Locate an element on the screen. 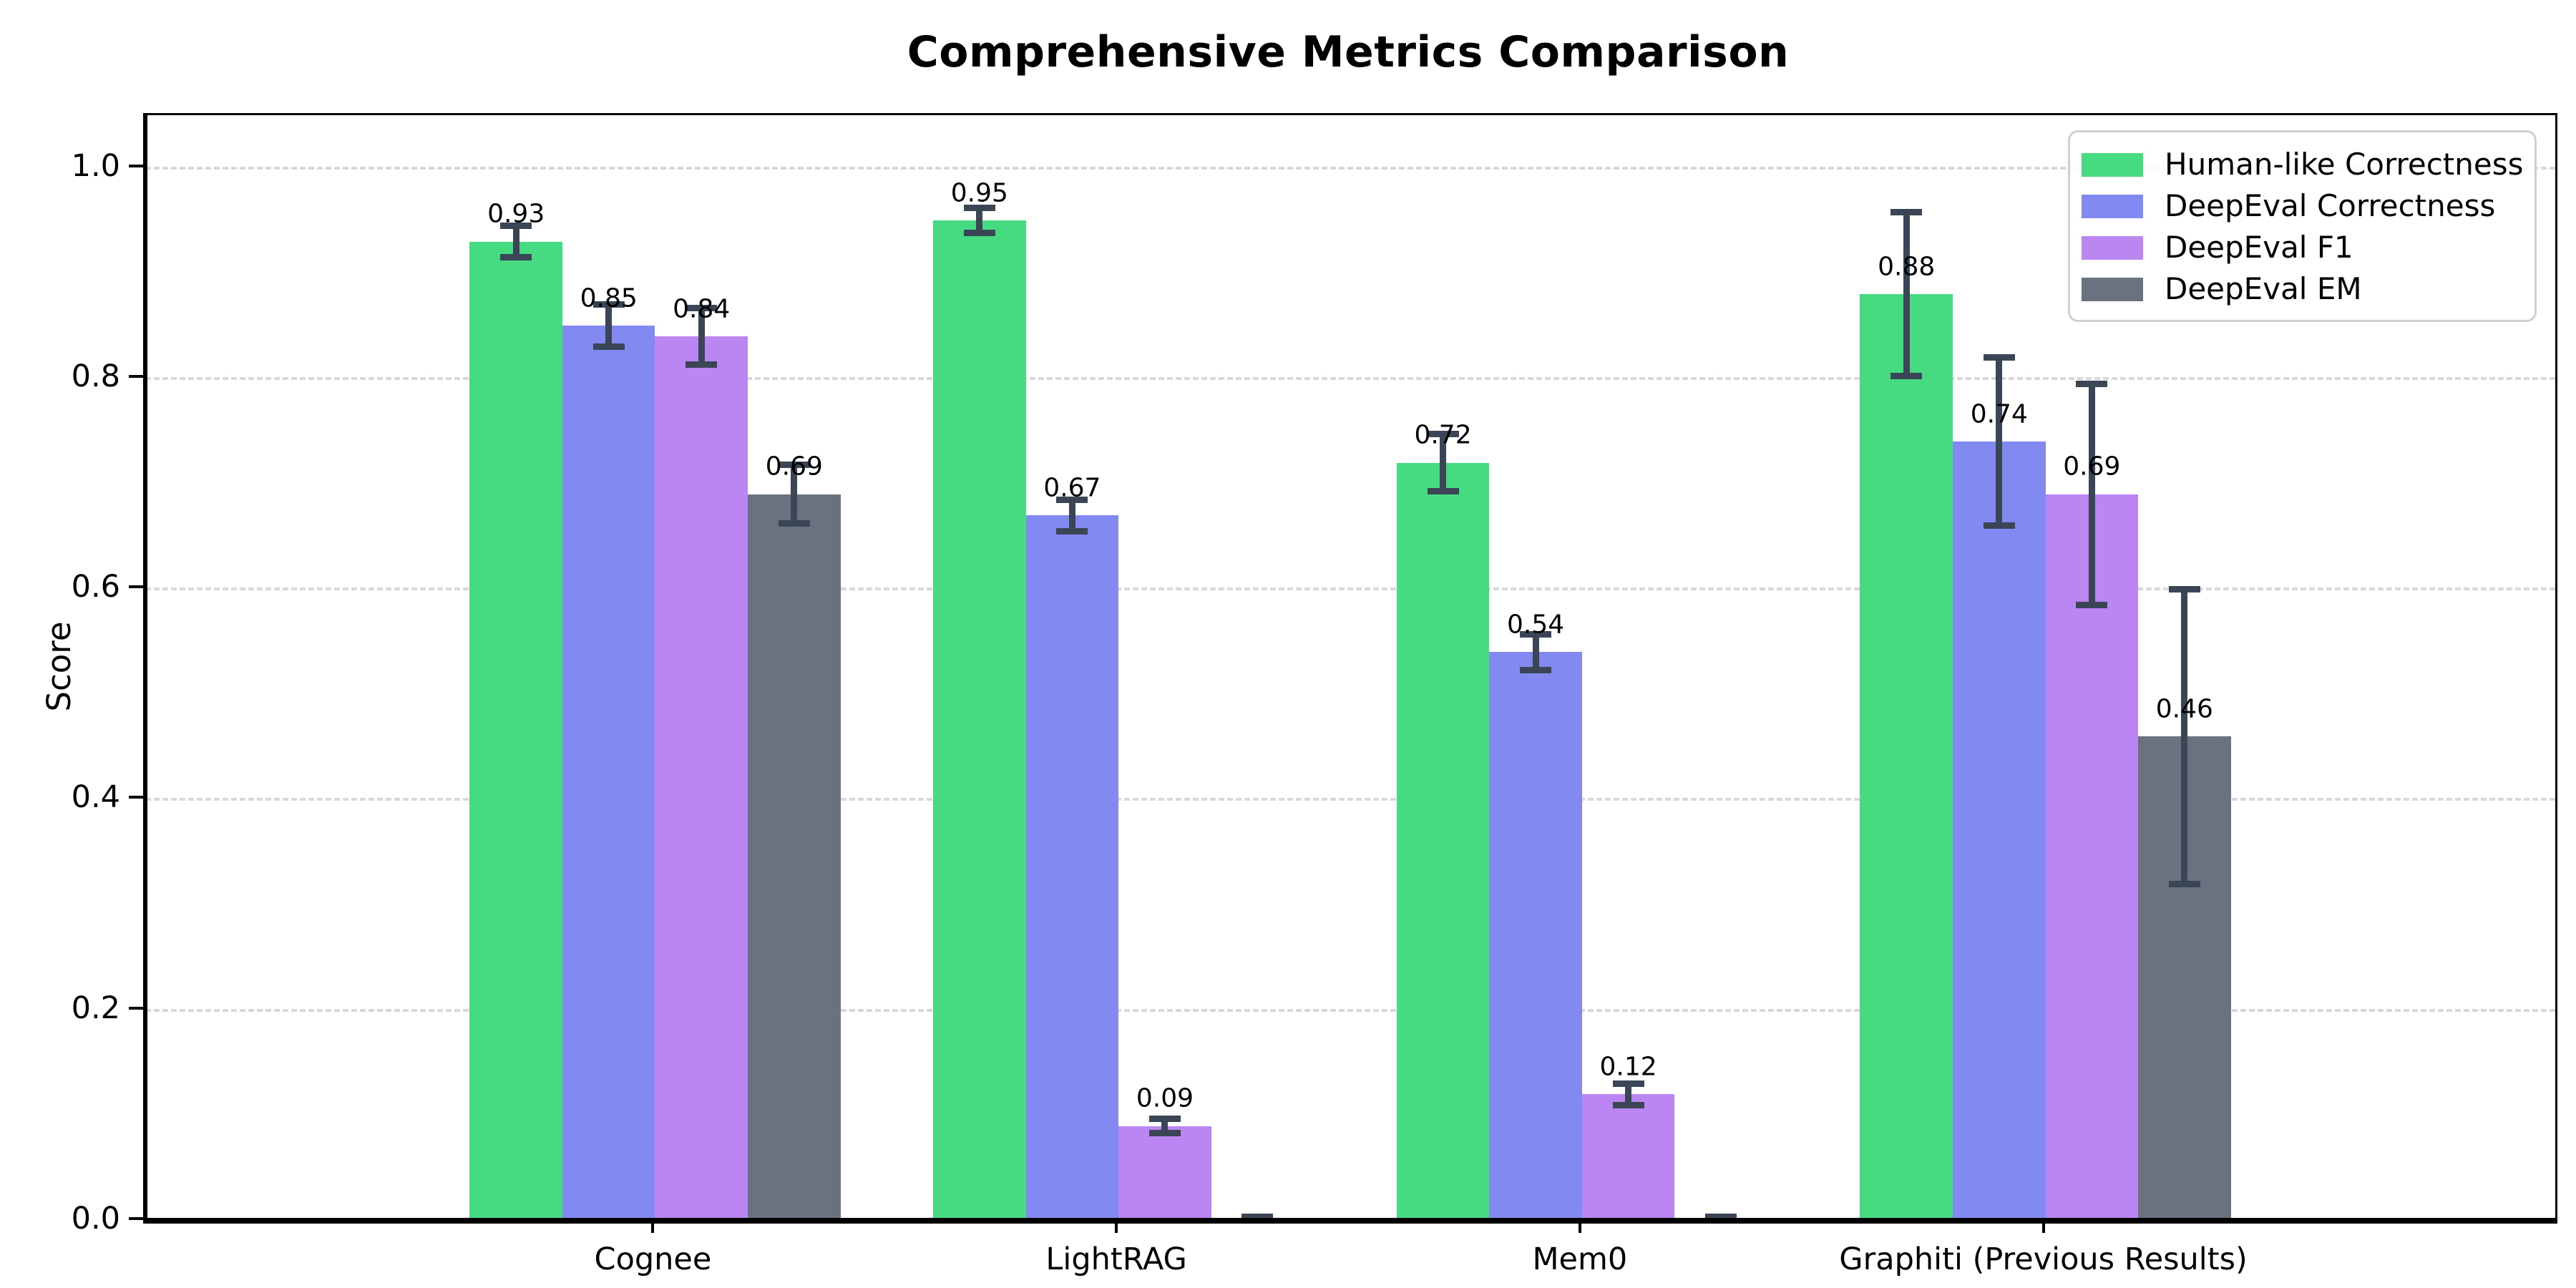  y-tick-label: 0.2 is located at coordinates (95, 1008).